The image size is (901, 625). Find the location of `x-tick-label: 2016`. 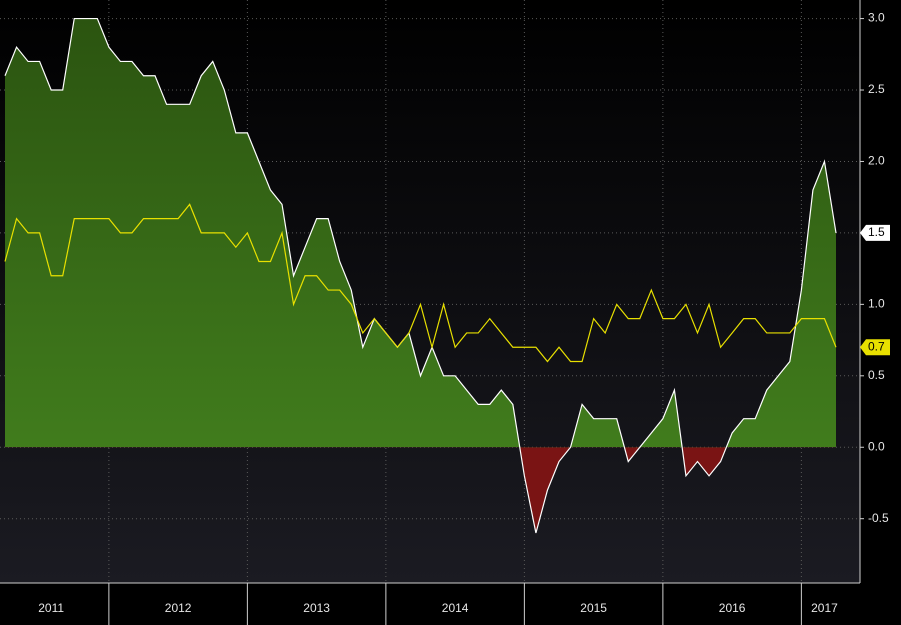

x-tick-label: 2016 is located at coordinates (732, 608).